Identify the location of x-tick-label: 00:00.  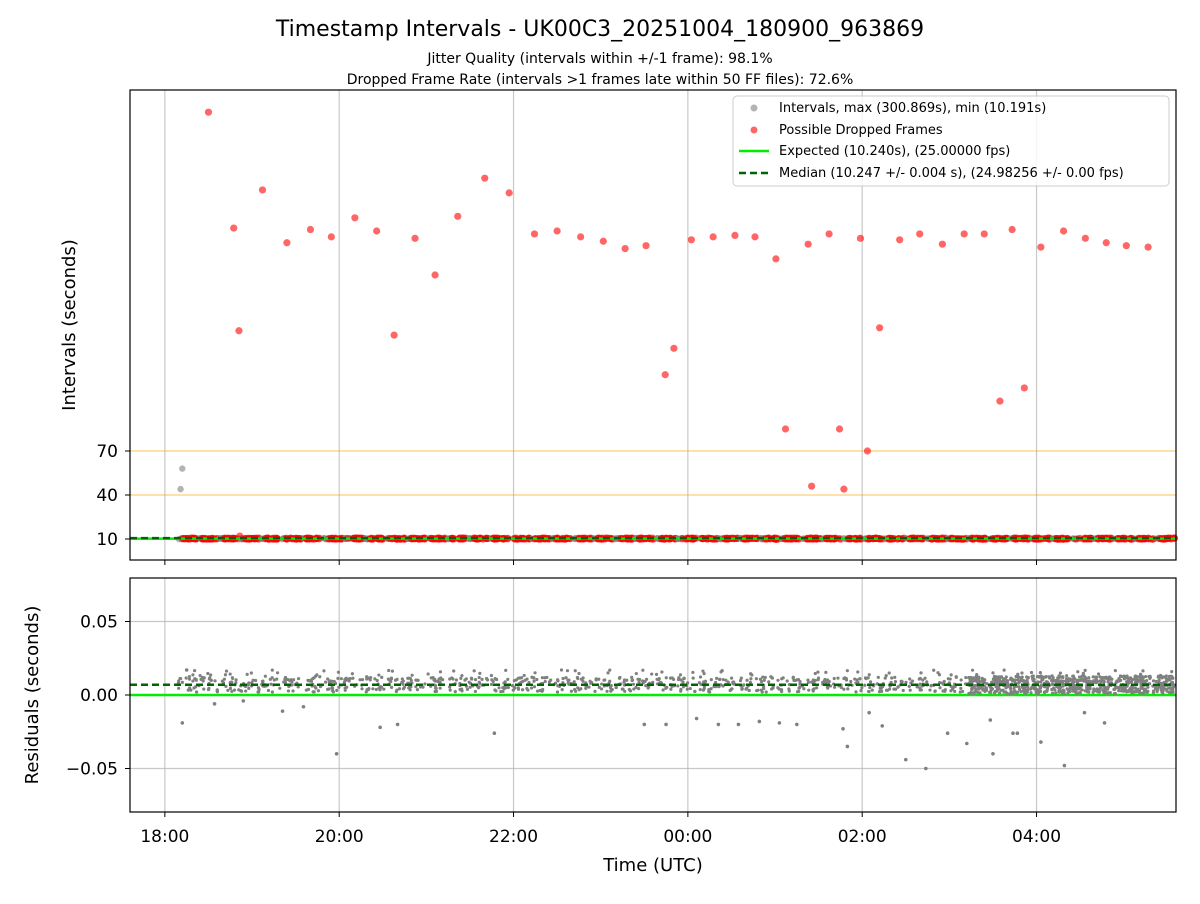
(687, 837).